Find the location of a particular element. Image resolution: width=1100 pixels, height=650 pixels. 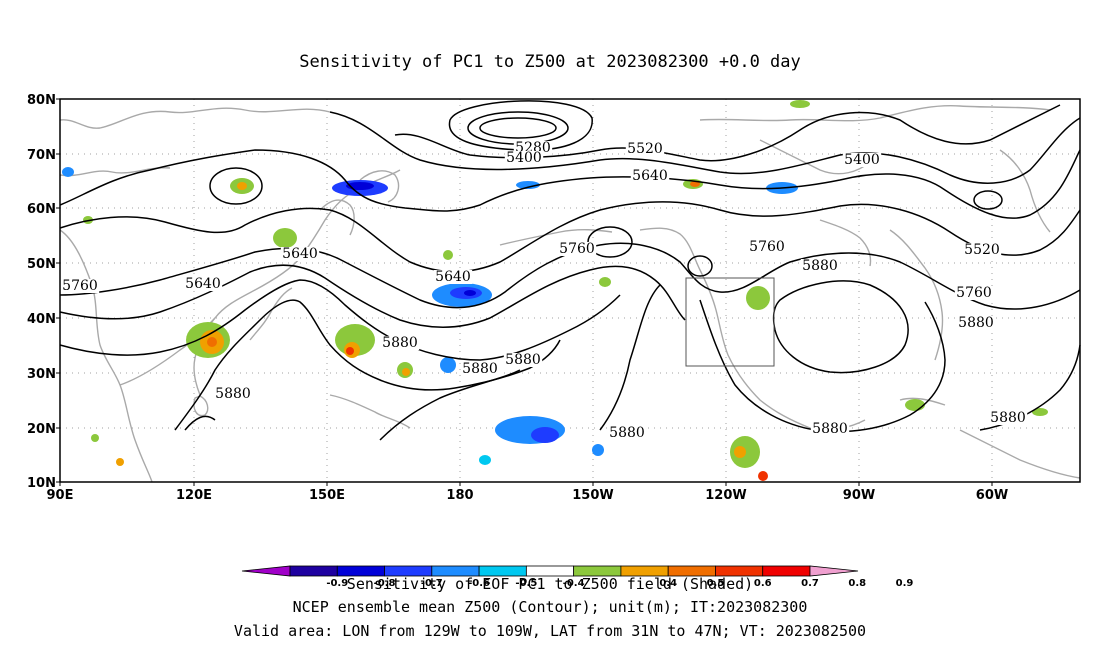

colorbar-tick-label: -0.9 is located at coordinates (337, 583).